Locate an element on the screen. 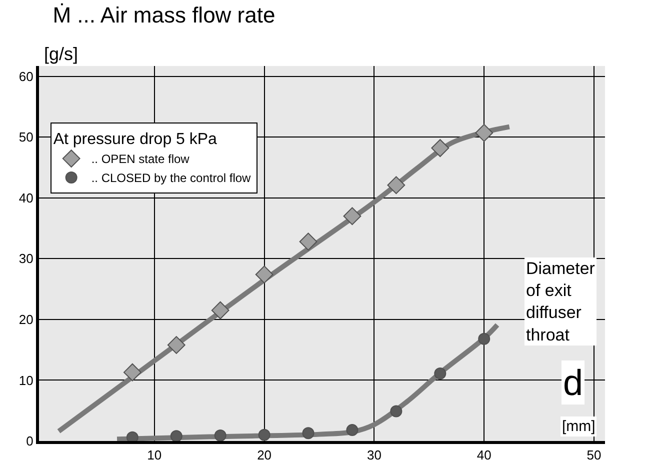  legend-label: .. CLOSED by the control flow is located at coordinates (171, 178).